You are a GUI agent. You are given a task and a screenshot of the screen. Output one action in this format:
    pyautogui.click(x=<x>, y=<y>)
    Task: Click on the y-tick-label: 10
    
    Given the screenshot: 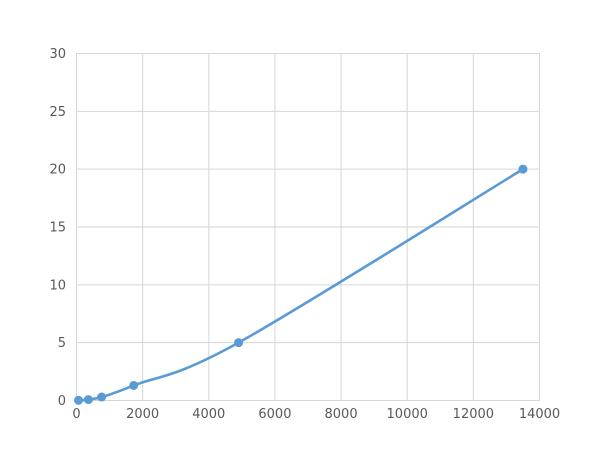 What is the action you would take?
    pyautogui.click(x=57, y=285)
    